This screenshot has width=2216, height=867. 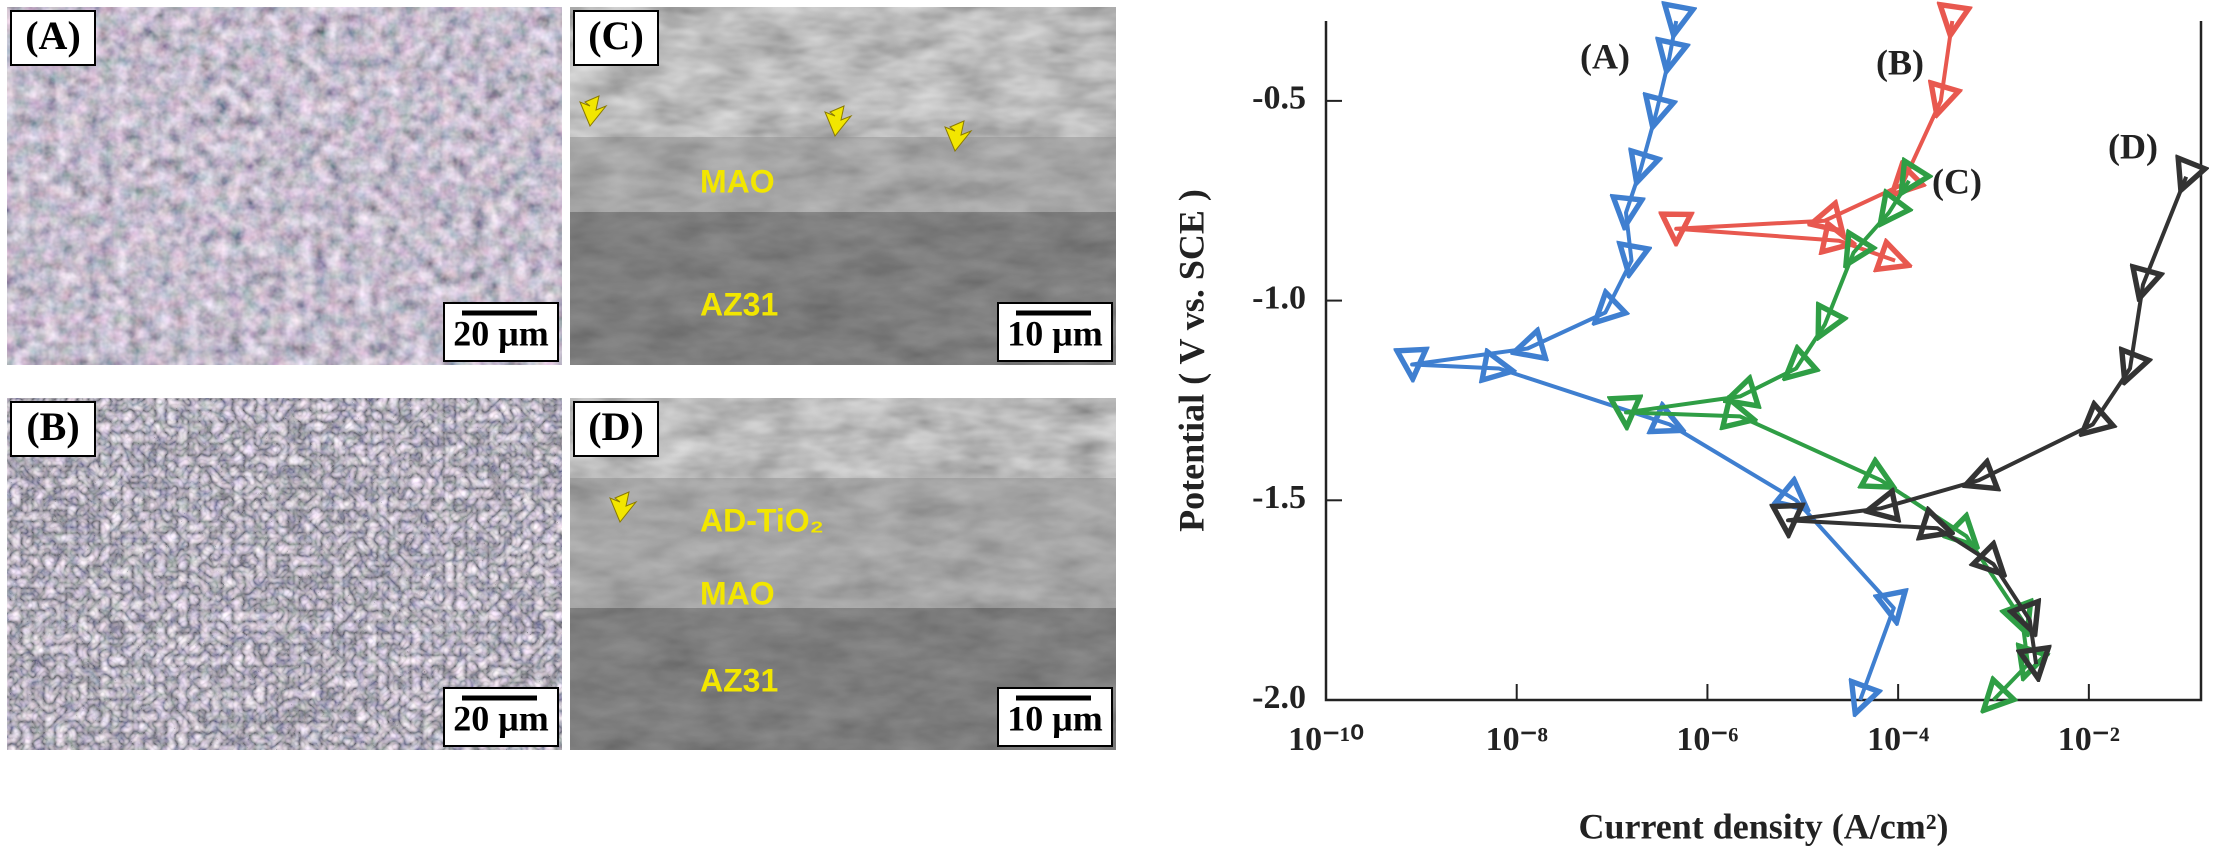 What do you see at coordinates (1279, 98) in the screenshot?
I see `y-tick-label: -0.5` at bounding box center [1279, 98].